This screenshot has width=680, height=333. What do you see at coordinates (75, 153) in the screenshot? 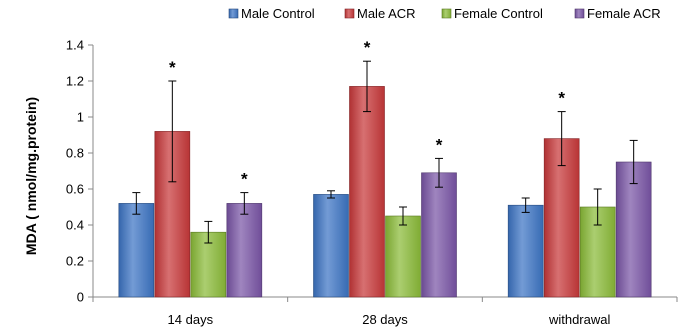
I see `y-tick-label: 0.8` at bounding box center [75, 153].